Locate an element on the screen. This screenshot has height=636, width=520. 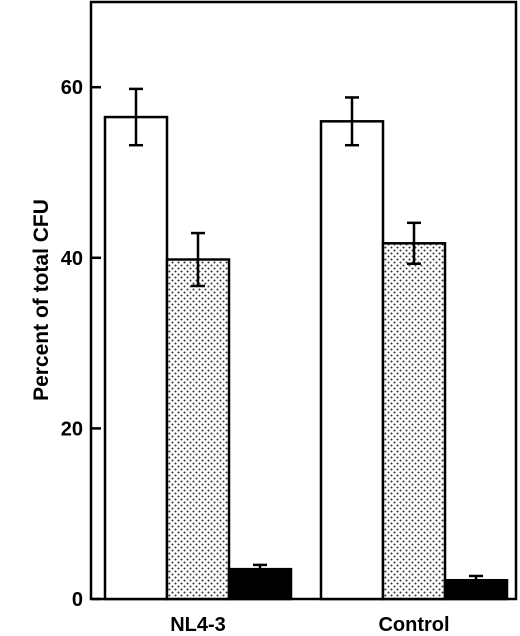
y-tick-label: 40 is located at coordinates (72, 259).